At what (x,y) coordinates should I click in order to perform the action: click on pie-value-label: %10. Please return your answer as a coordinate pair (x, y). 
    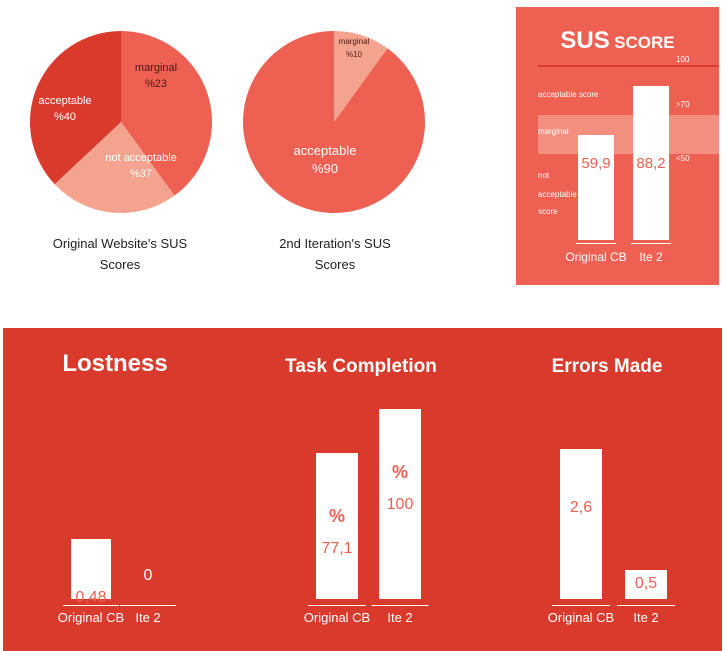
    Looking at the image, I should click on (354, 54).